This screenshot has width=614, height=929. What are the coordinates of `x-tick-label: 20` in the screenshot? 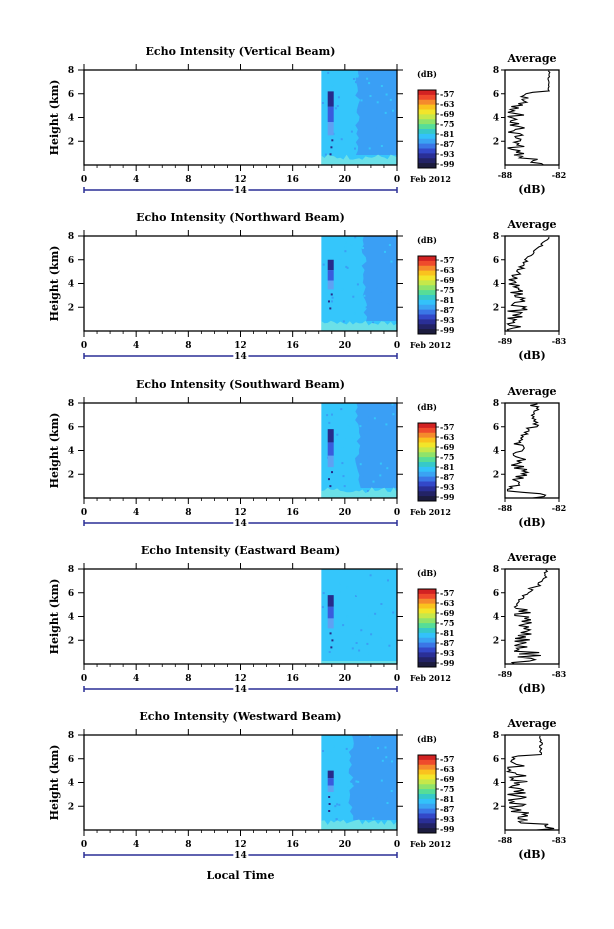 It's located at (345, 679).